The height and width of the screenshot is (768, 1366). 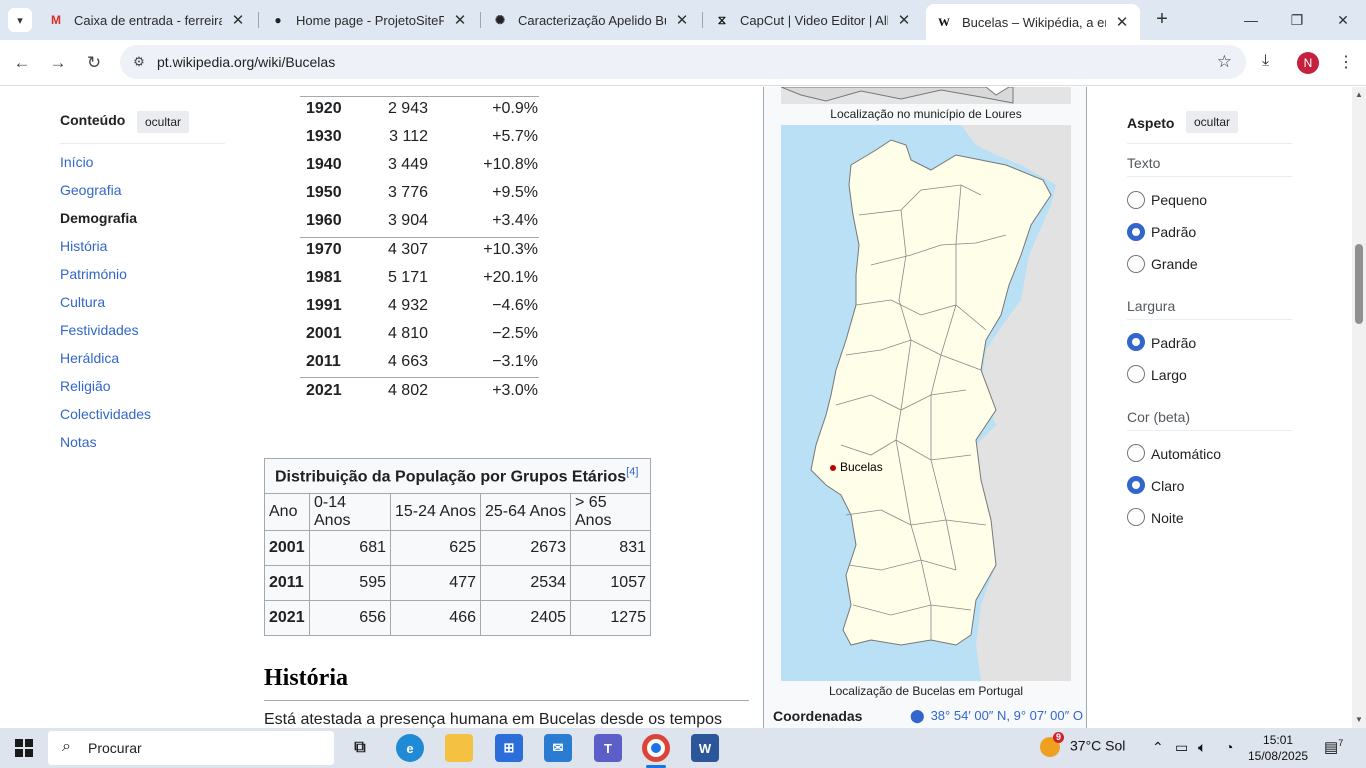 I want to click on new-tab-button: +, so click(x=1162, y=19).